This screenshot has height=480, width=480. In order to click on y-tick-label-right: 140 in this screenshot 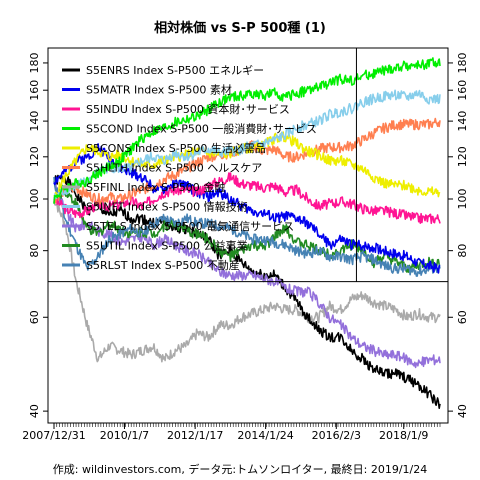, I will do `click(462, 121)`.